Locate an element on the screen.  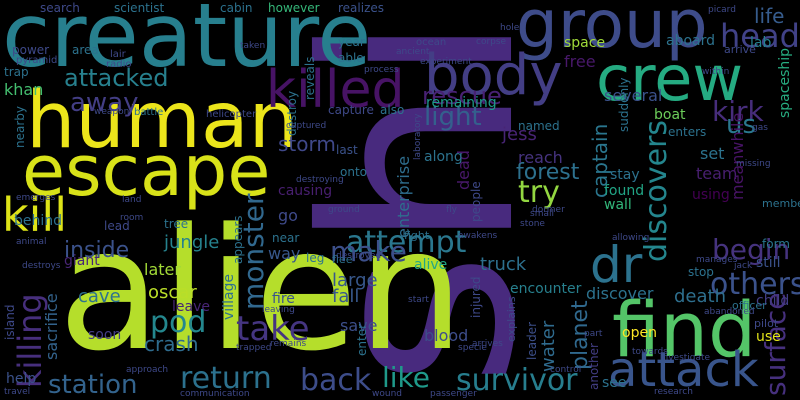
word-meanwhile: meanwhile is located at coordinates (737, 156).